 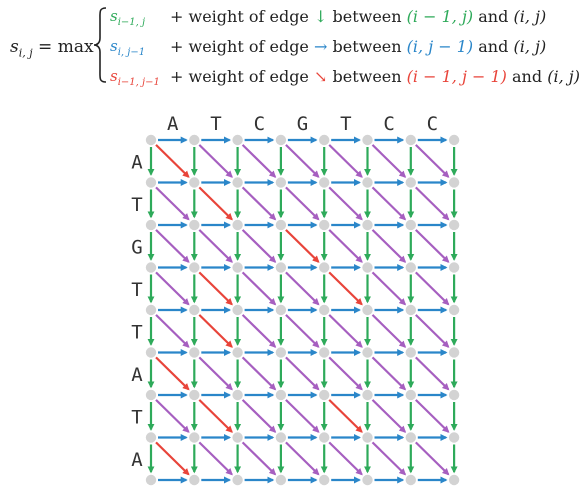 What do you see at coordinates (321, 46) in the screenshot?
I see `right-arrow-icon: →` at bounding box center [321, 46].